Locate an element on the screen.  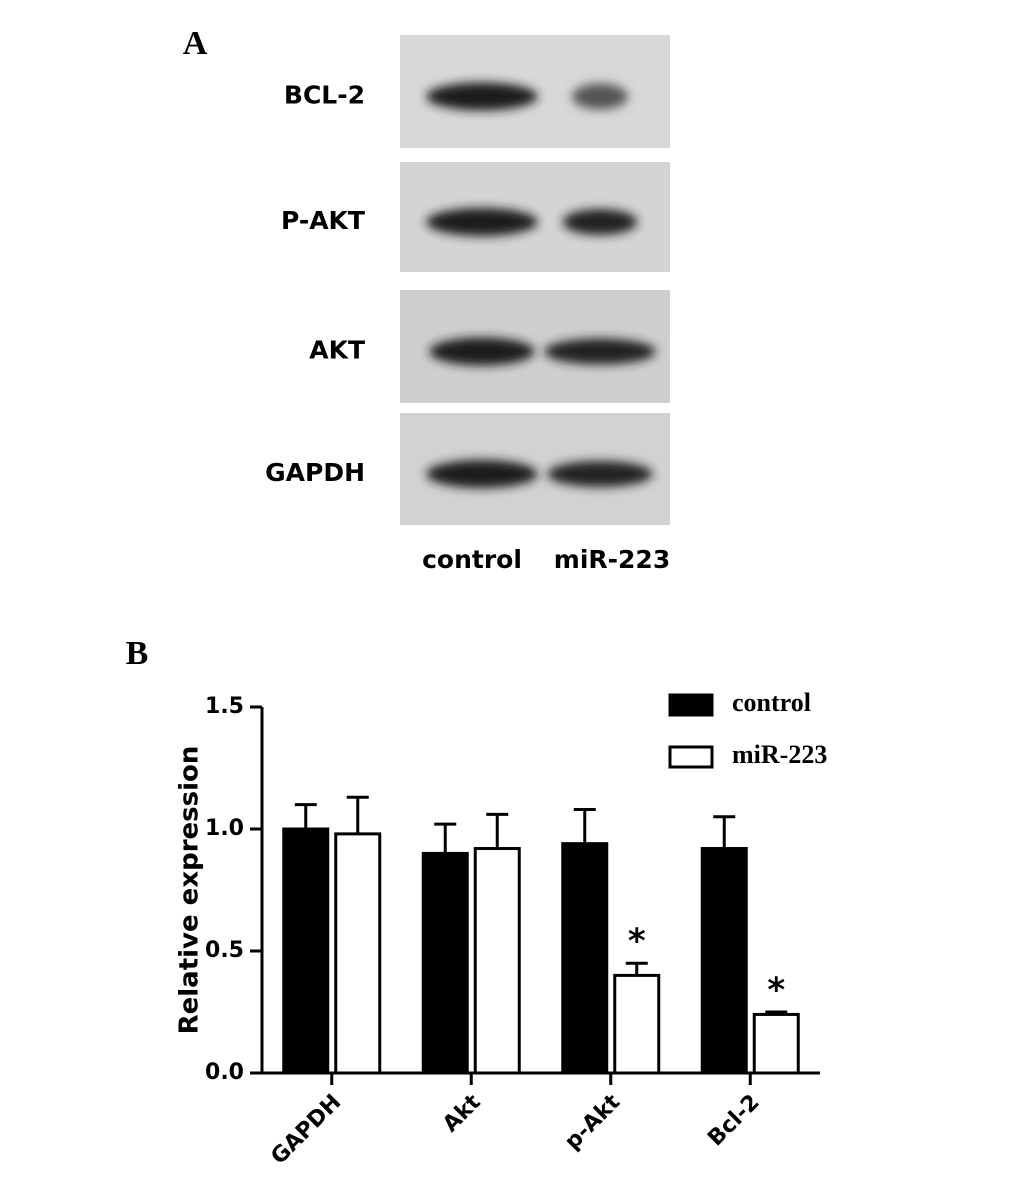
y-tick-label: 0.0 is located at coordinates (224, 1072).